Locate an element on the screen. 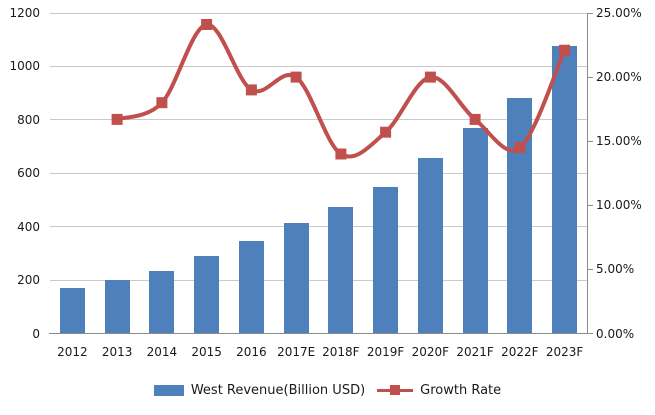  y-axis-left-tick-label: 1000 is located at coordinates (24, 66).